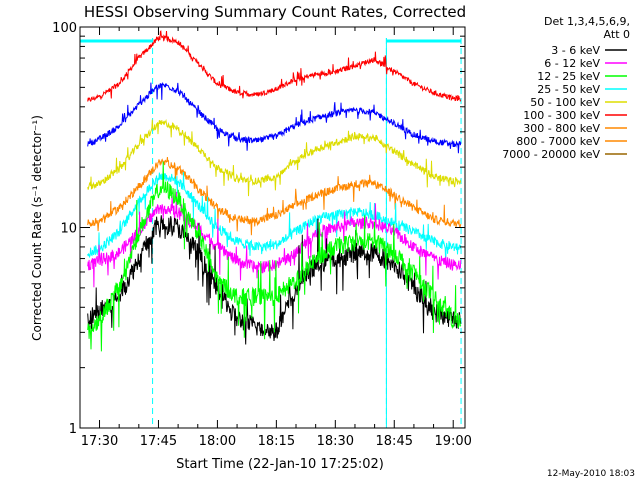 Image resolution: width=640 pixels, height=480 pixels. What do you see at coordinates (575, 50) in the screenshot?
I see `legend-label: 3 - 6 keV` at bounding box center [575, 50].